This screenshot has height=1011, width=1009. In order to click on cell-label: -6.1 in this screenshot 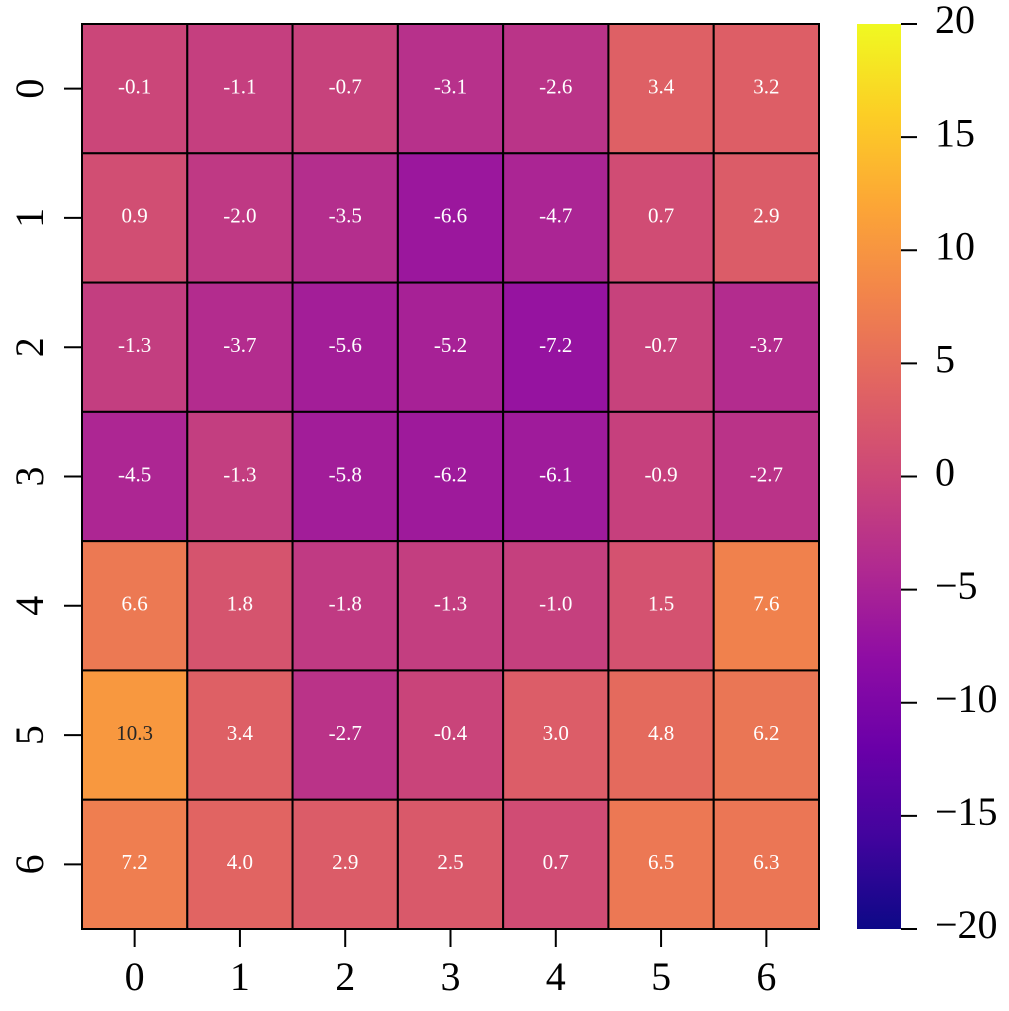, I will do `click(555, 474)`.